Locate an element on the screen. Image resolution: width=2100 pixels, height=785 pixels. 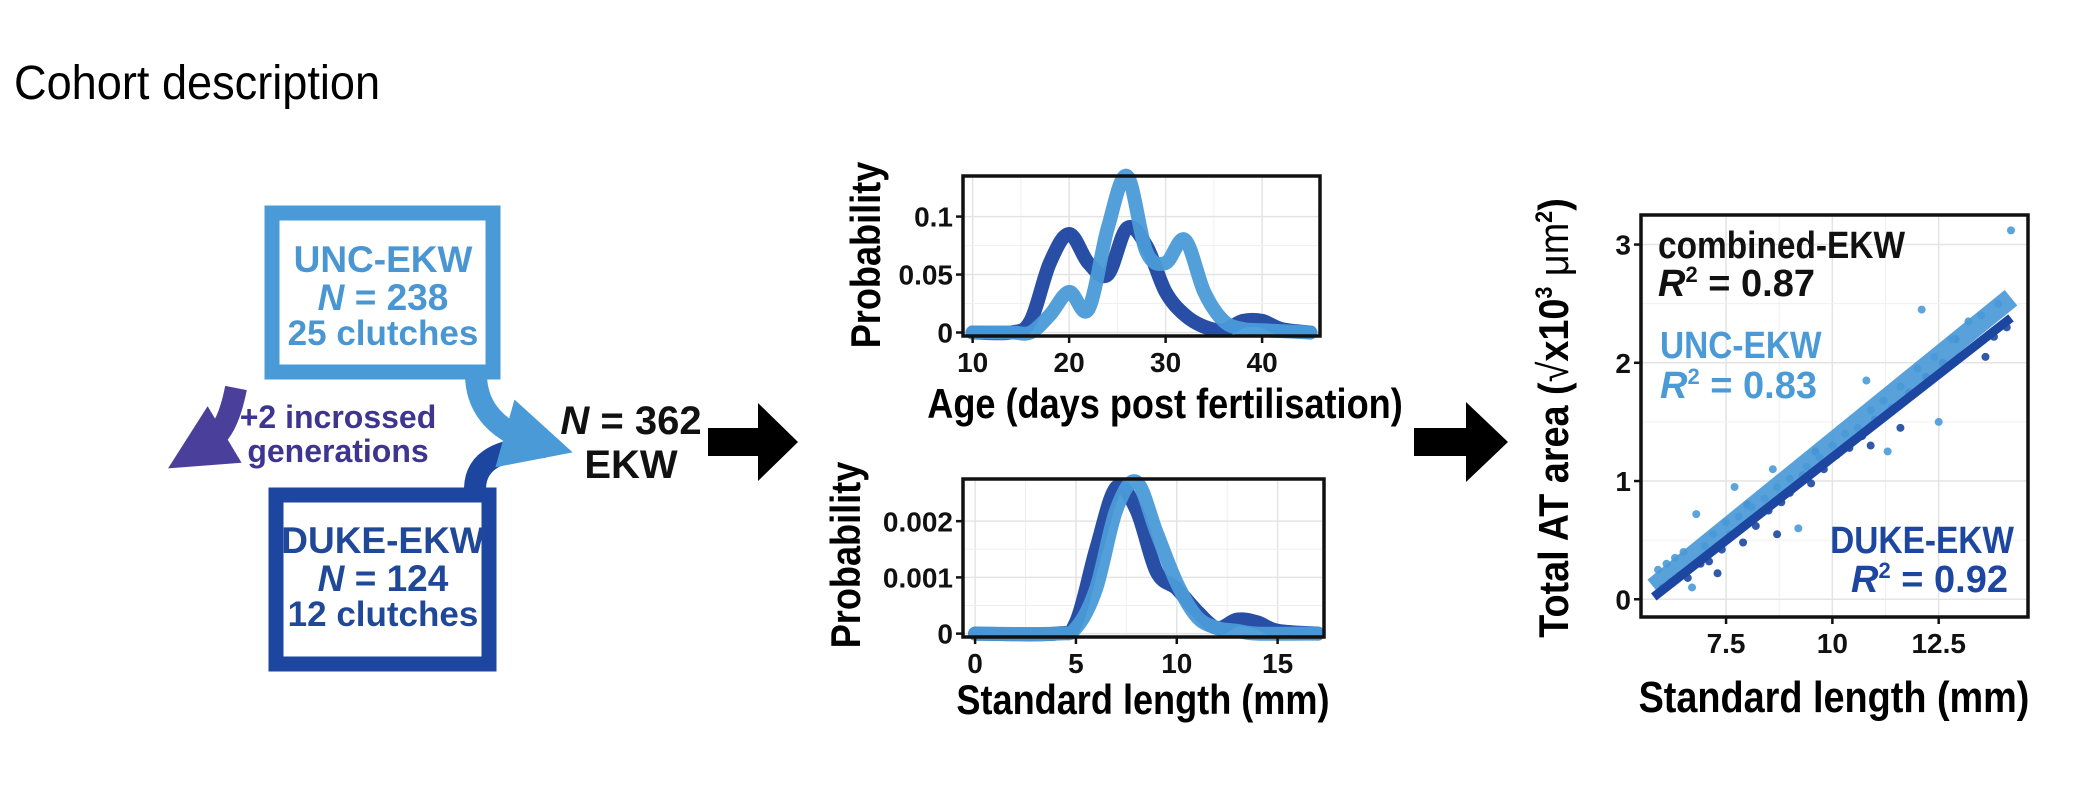
at-fit-lines is located at coordinates (1832, 445).